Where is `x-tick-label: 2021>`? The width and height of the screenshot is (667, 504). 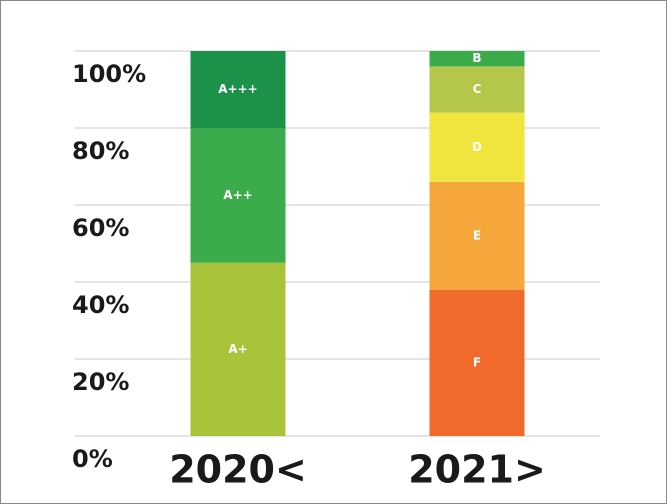 x-tick-label: 2021> is located at coordinates (477, 470).